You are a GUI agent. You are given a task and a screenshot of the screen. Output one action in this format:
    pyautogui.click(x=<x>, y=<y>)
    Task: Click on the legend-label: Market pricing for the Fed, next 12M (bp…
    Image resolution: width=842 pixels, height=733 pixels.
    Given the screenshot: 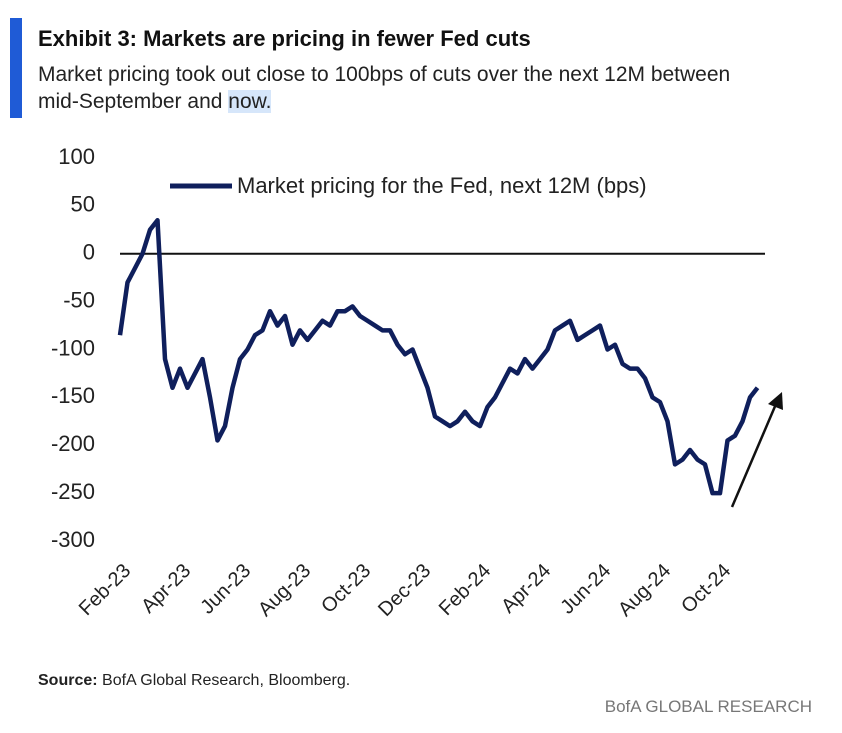 What is the action you would take?
    pyautogui.click(x=442, y=185)
    